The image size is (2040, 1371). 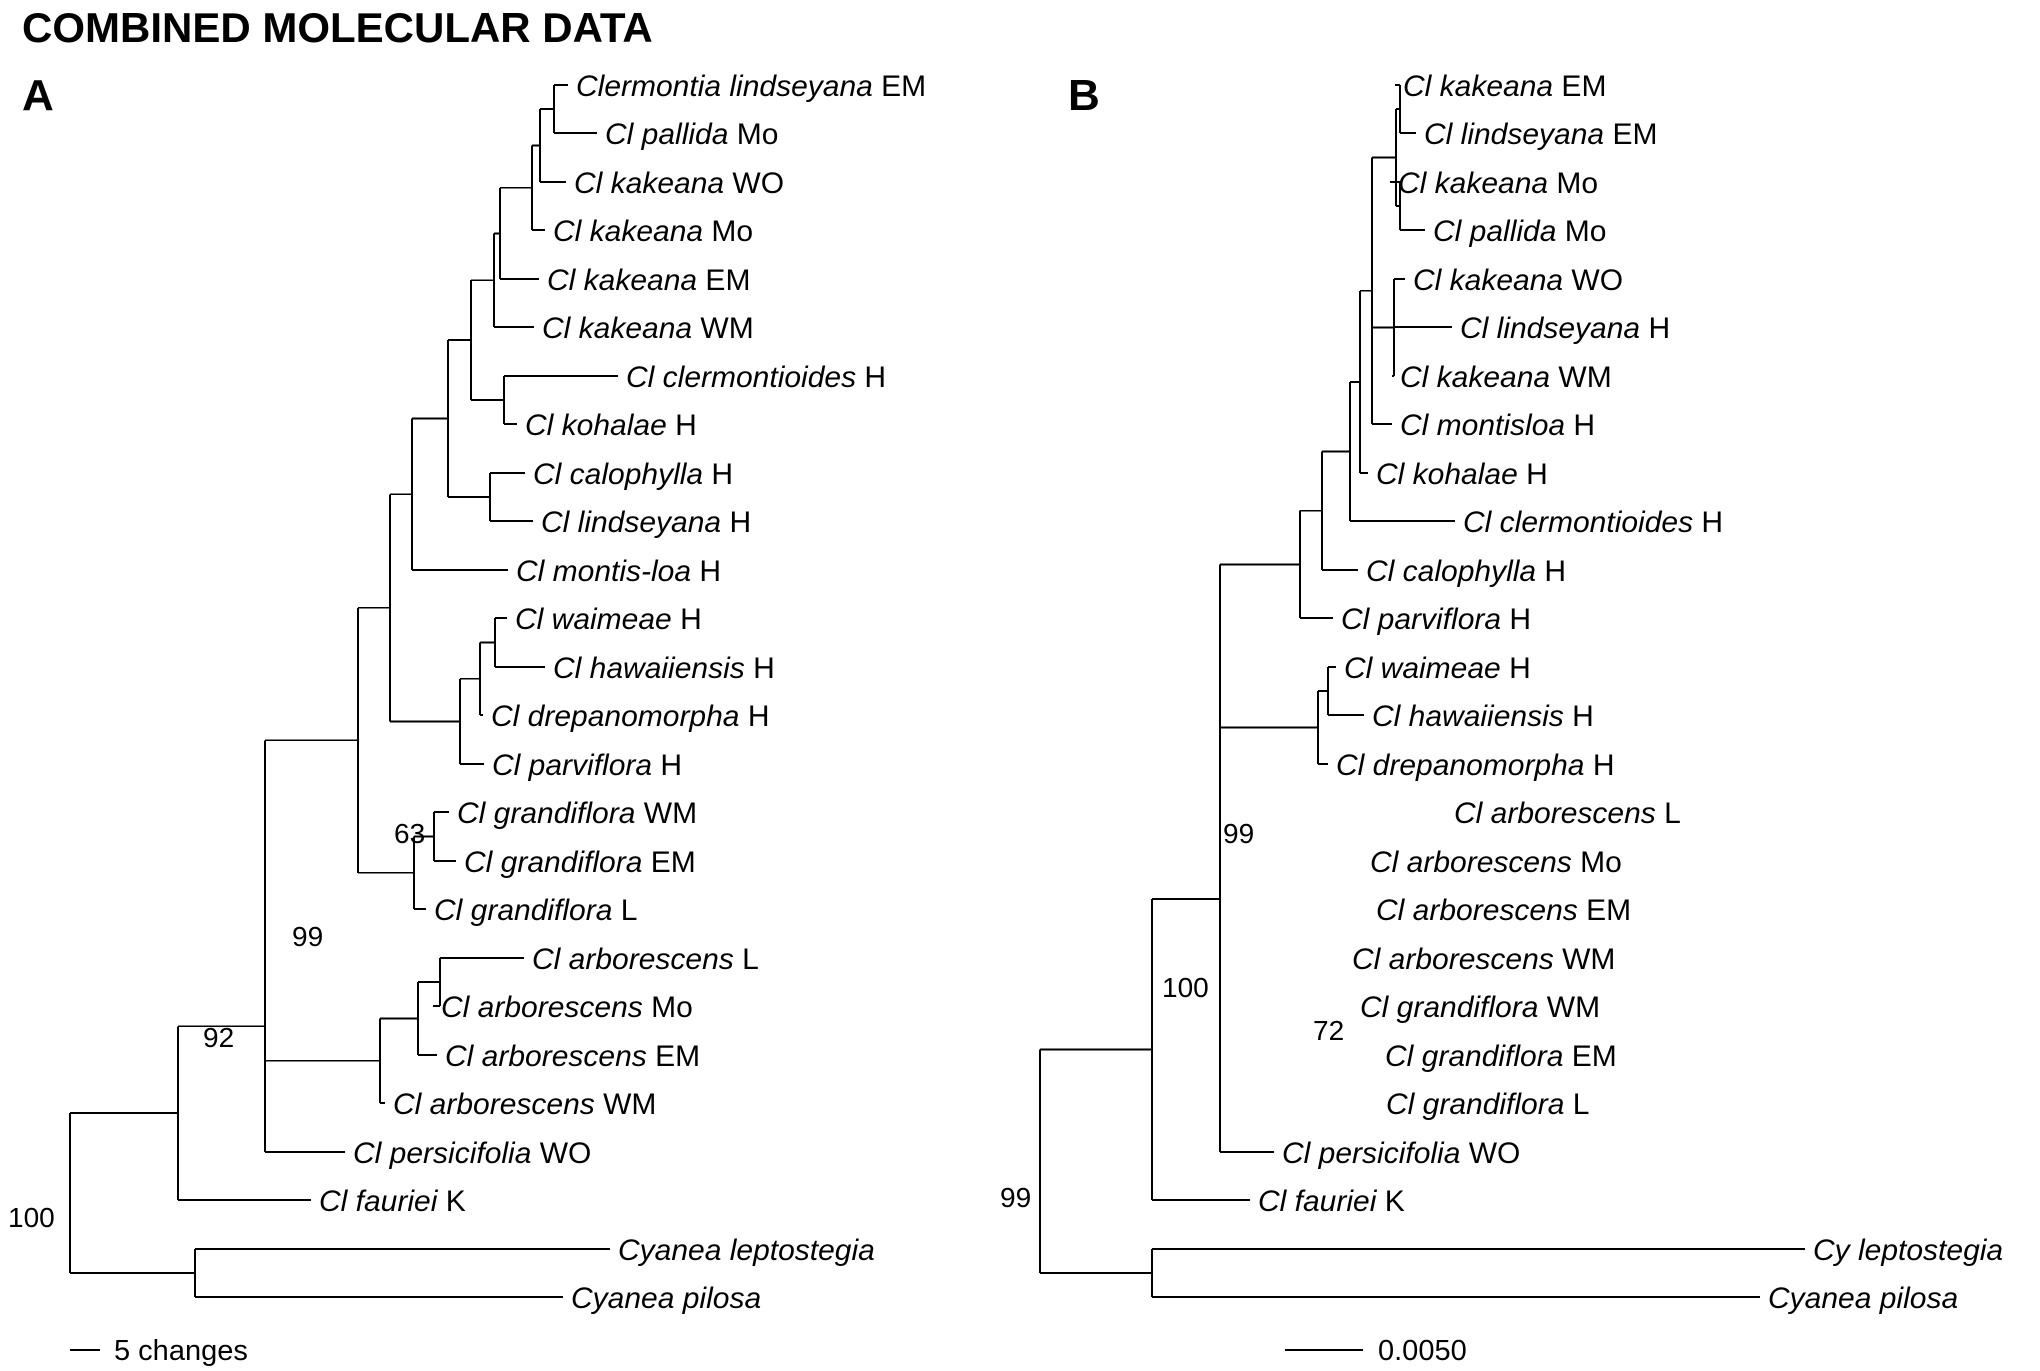 What do you see at coordinates (666, 1298) in the screenshot?
I see `tip-taxon-name: Cyanea pilosa` at bounding box center [666, 1298].